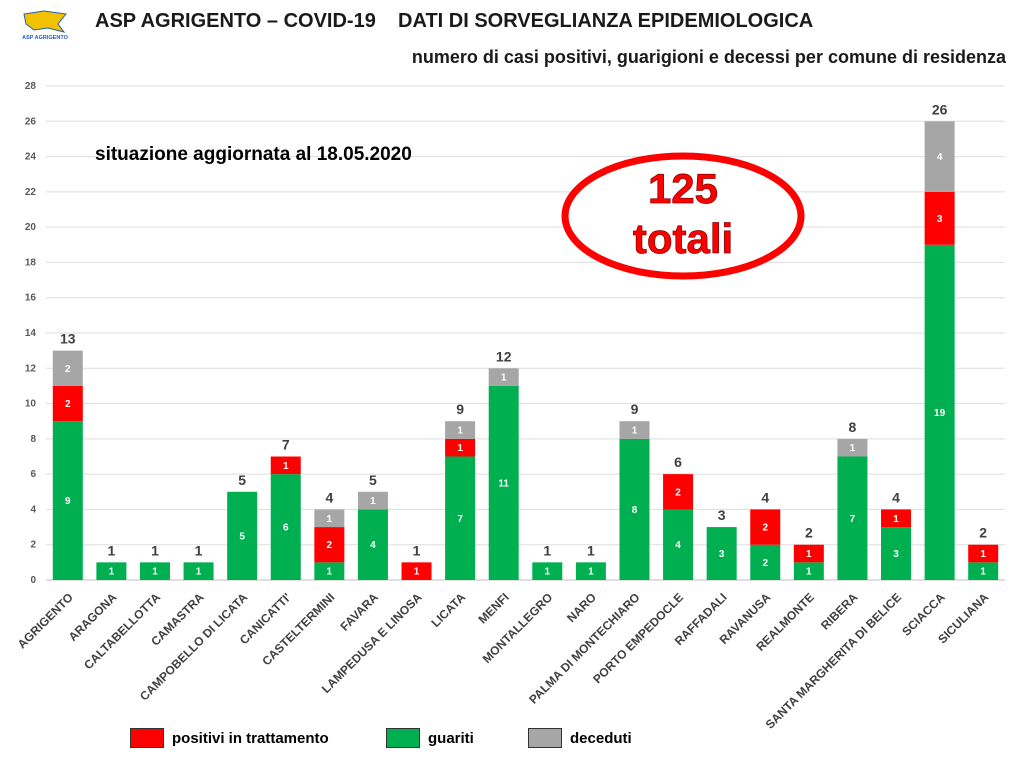 Image resolution: width=1024 pixels, height=768 pixels. Describe the element at coordinates (31, 227) in the screenshot. I see `y-tick-label: 20` at that location.